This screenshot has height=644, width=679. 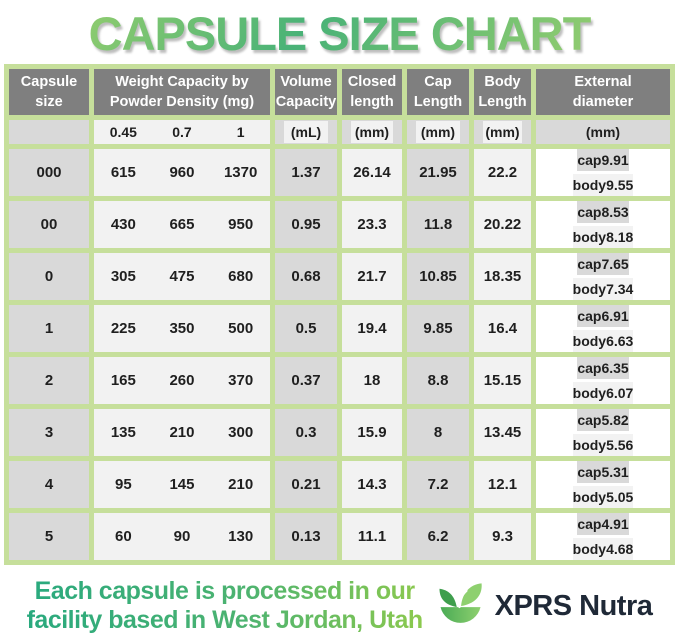 What do you see at coordinates (620, 289) in the screenshot?
I see `external-body-value: 7.34` at bounding box center [620, 289].